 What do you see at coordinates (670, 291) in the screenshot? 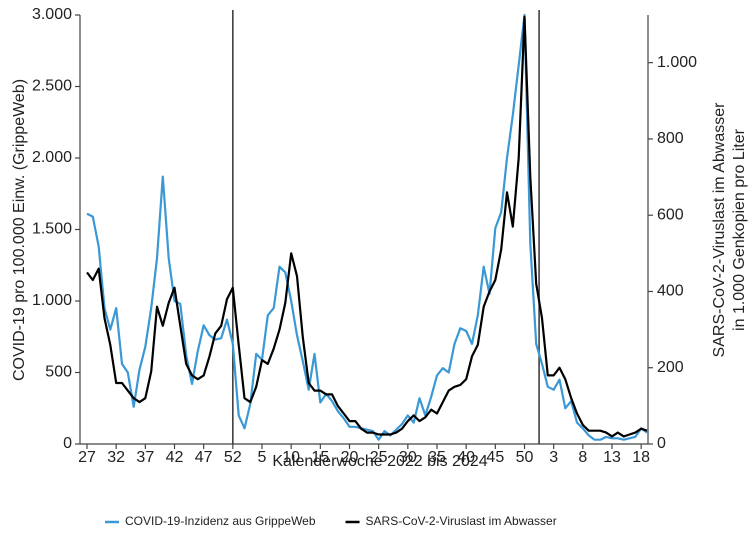
I see `y2-tick-label: 400` at bounding box center [670, 291].